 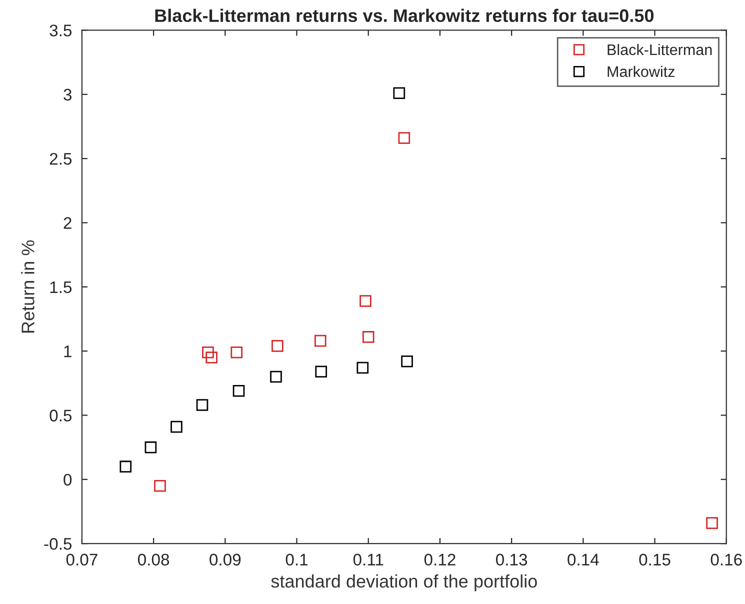 I want to click on x-tick-label: 0.12, so click(x=440, y=560).